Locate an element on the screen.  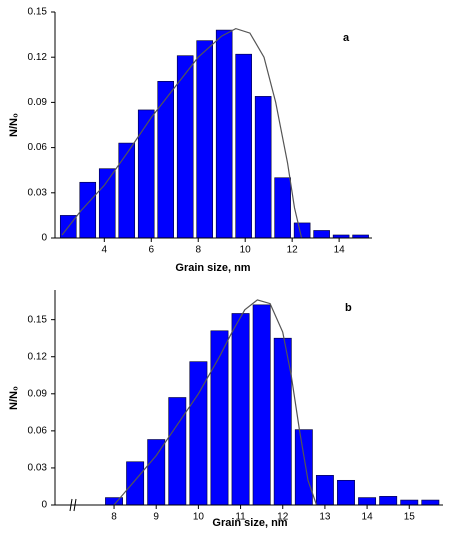
panel-label: b is located at coordinates (348, 308).